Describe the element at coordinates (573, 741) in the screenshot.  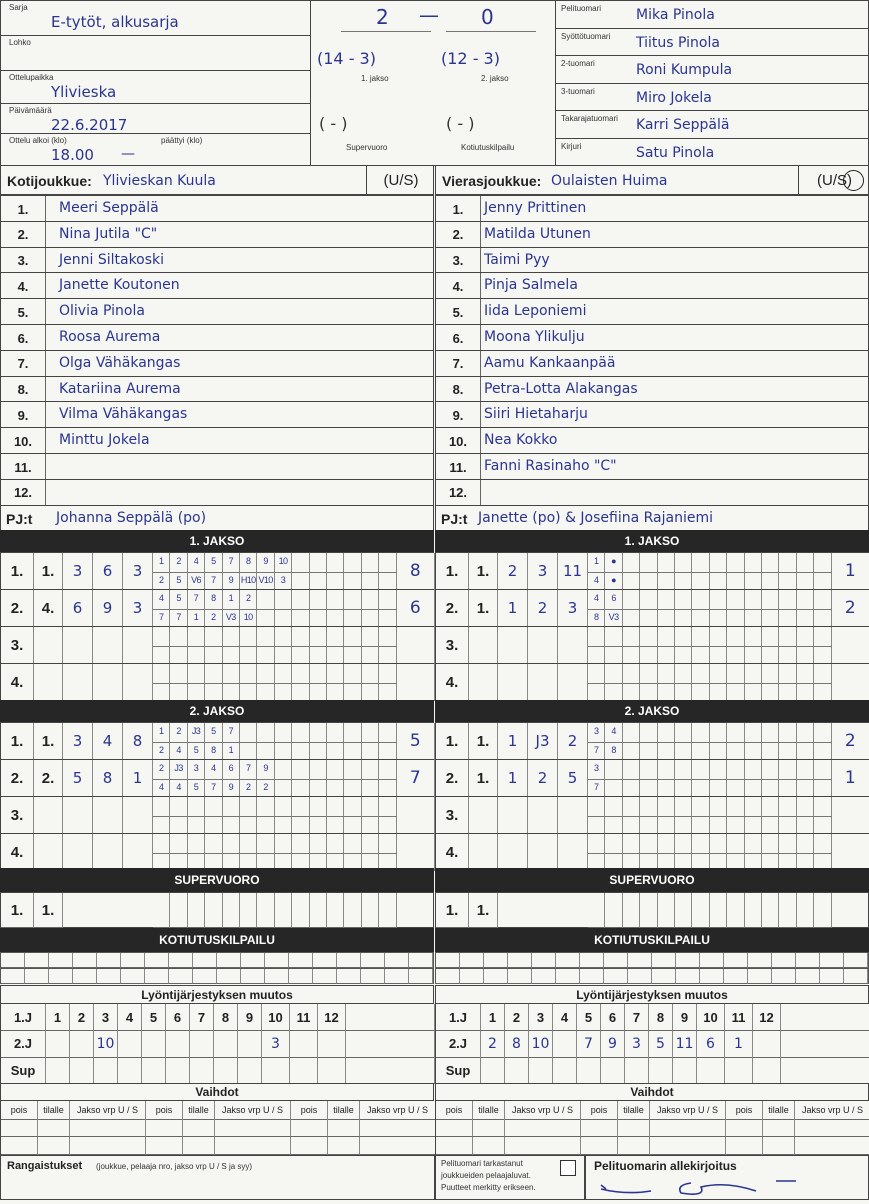
I see `score-cell: 2` at that location.